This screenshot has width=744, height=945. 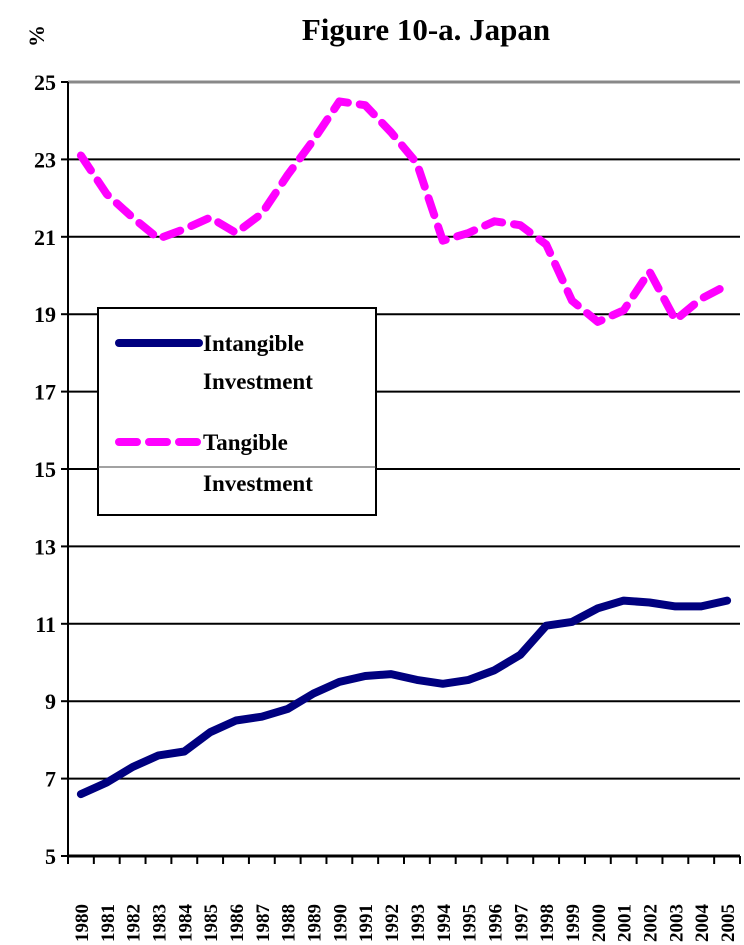 I want to click on x-tick-label-1981: 1981, so click(x=108, y=923).